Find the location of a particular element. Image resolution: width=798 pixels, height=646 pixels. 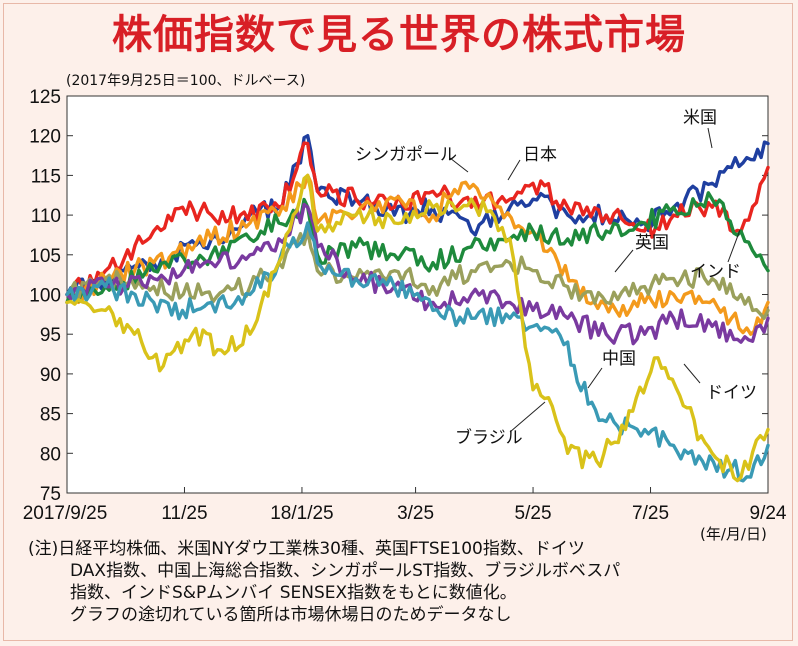

note-line: 指数、インドS&Pムンバイ SENSEX指数をもとに数値化。 is located at coordinates (293, 593).